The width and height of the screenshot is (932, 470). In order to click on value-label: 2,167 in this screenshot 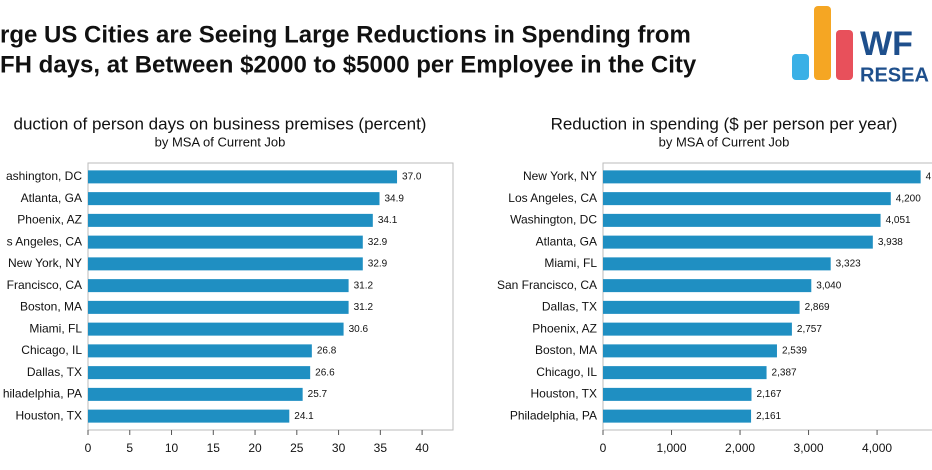, I will do `click(768, 394)`.